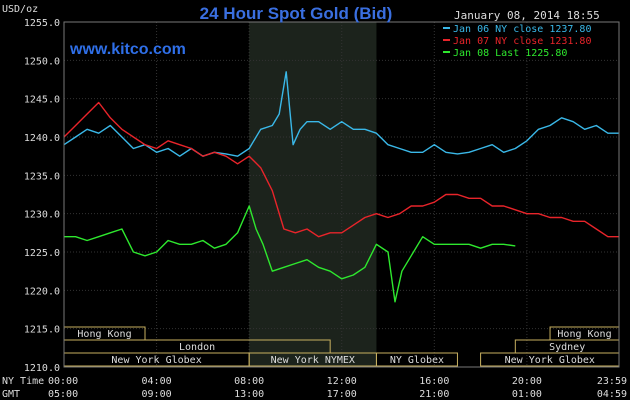  I want to click on session-label: London, so click(197, 347).